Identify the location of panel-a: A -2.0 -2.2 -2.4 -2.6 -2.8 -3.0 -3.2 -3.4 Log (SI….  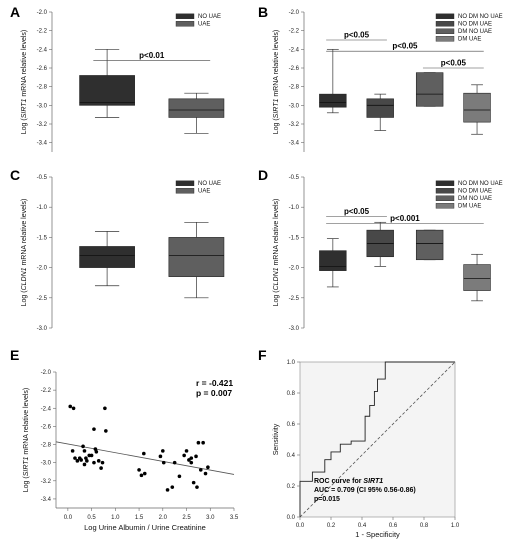
(117, 78).